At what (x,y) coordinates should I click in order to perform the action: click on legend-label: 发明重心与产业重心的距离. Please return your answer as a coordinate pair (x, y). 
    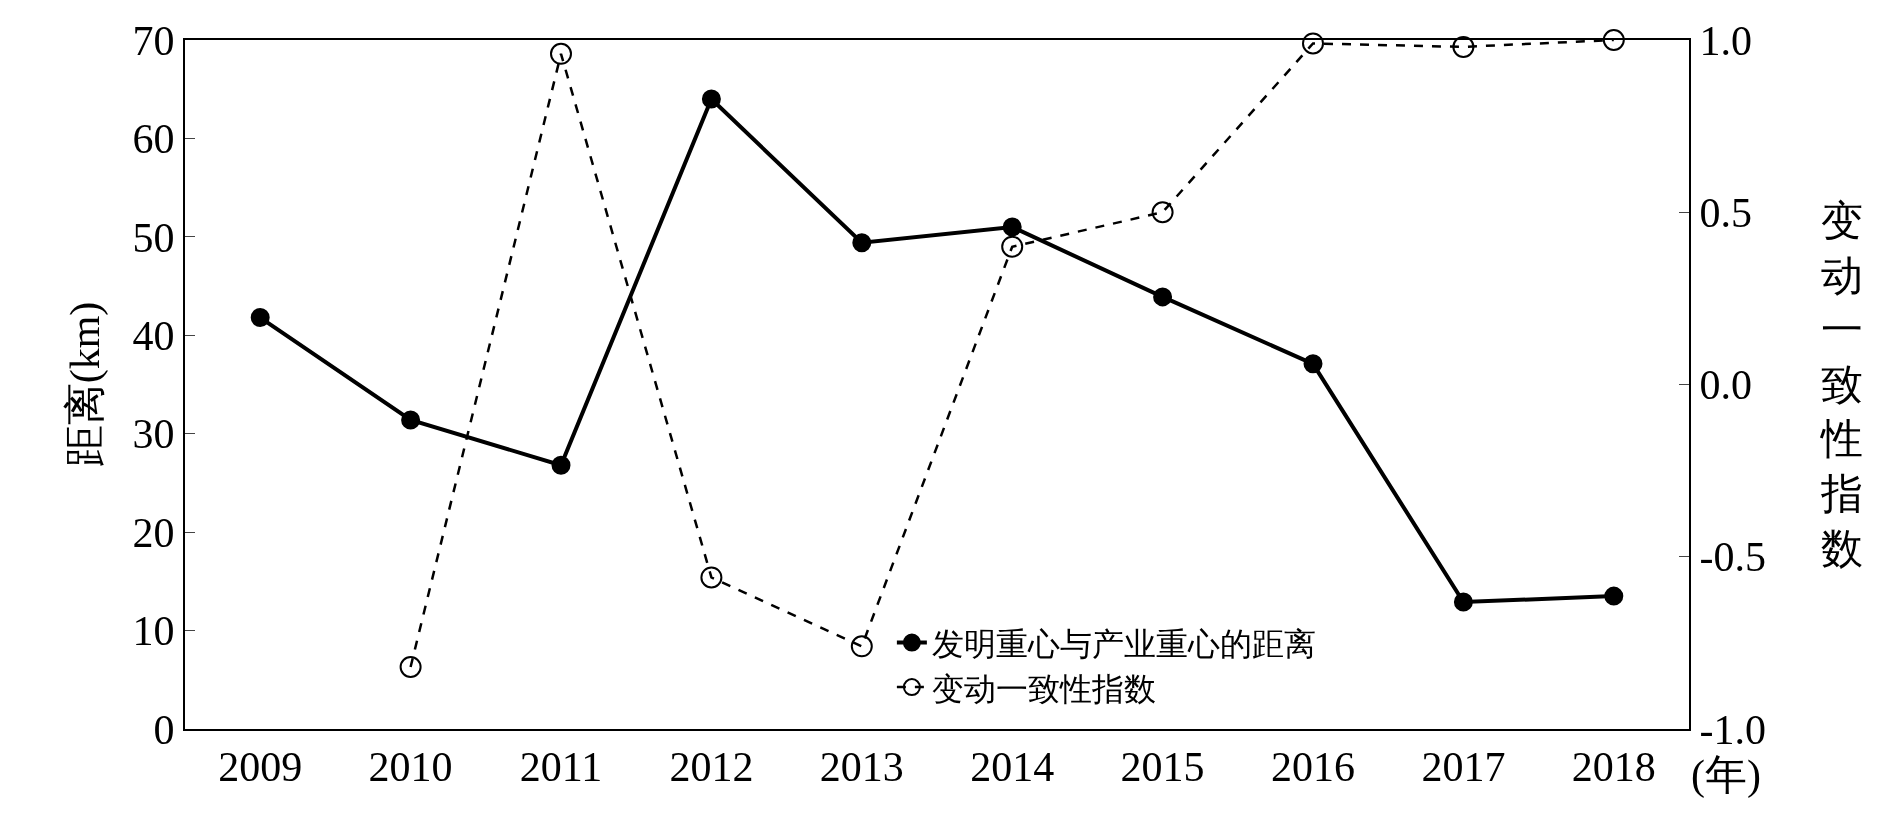
    Looking at the image, I should click on (1123, 644).